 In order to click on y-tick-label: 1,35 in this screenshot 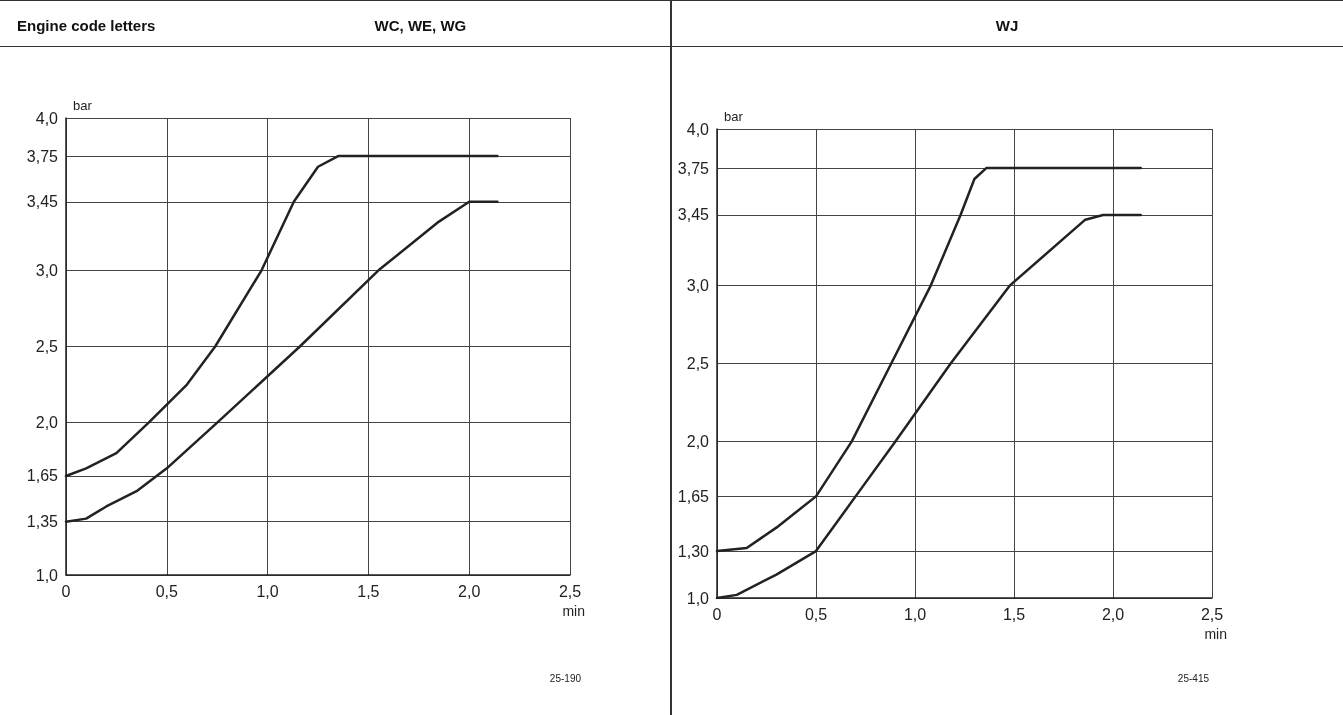, I will do `click(42, 522)`.